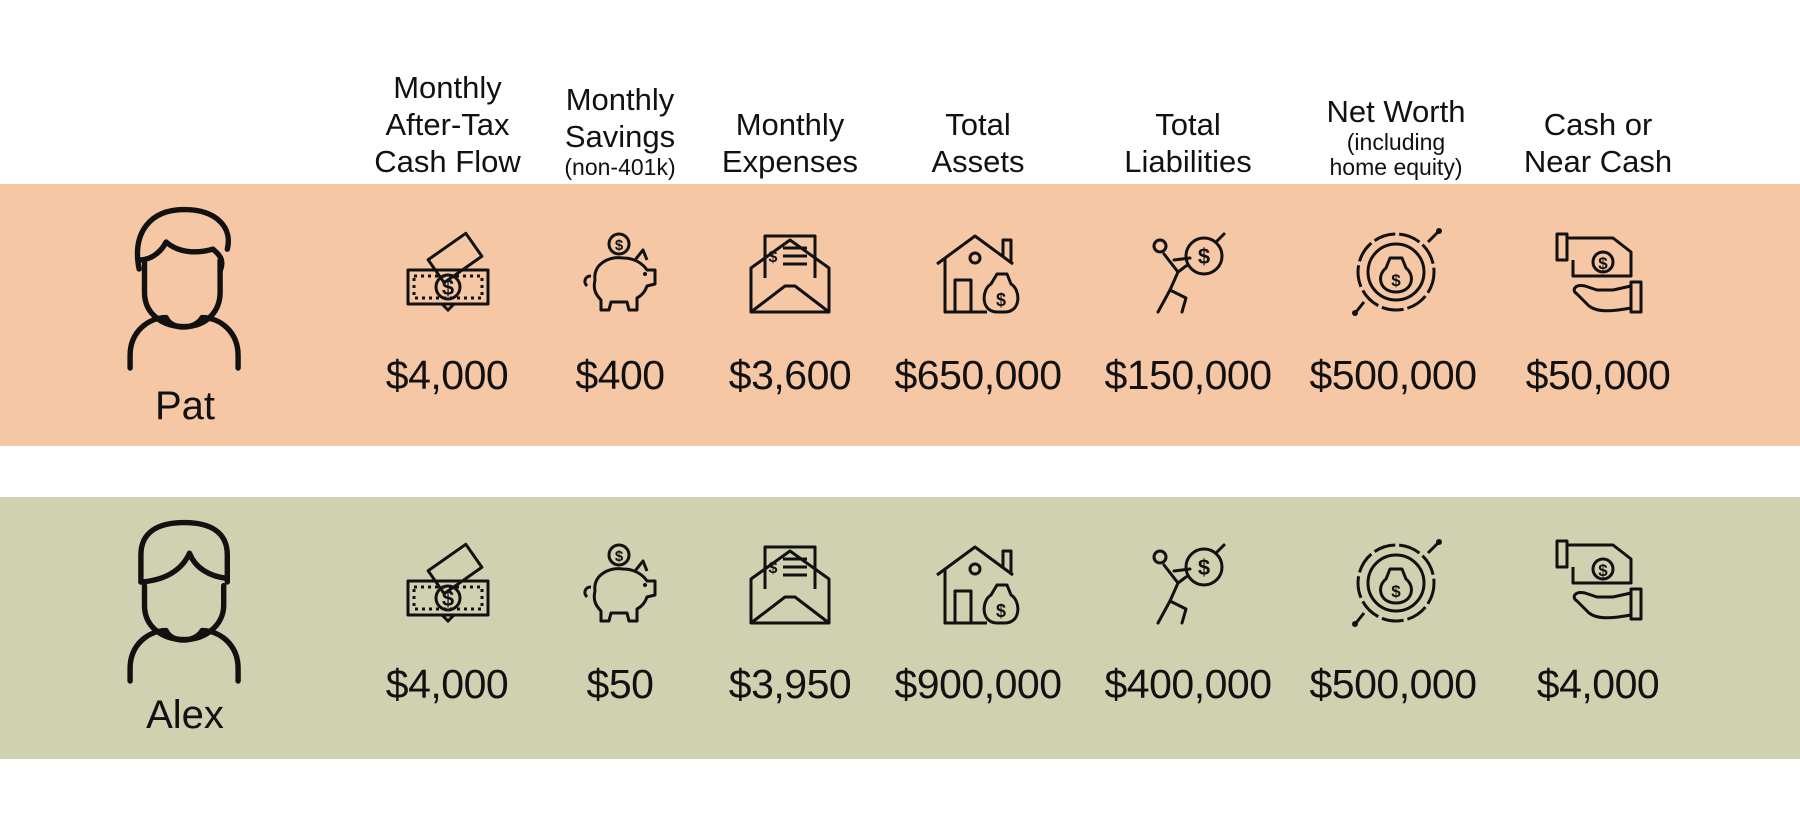 The width and height of the screenshot is (1800, 840). I want to click on header-monthly-cash-flow: Monthly After-Tax Cash Flow, so click(447, 115).